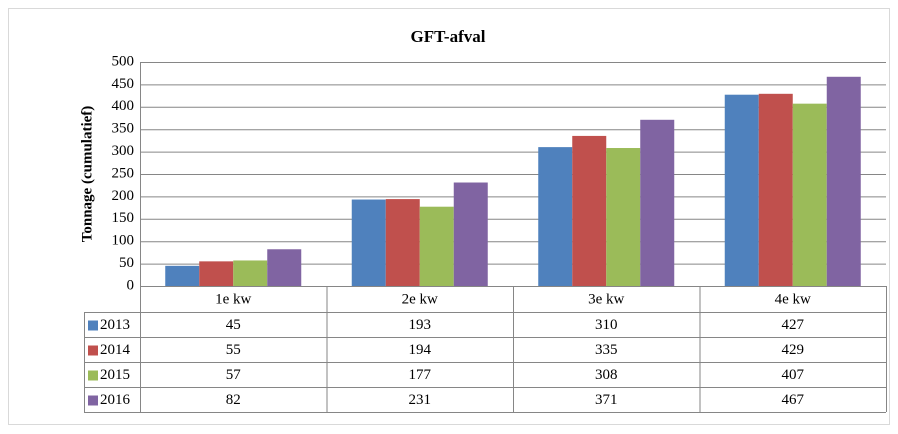  I want to click on table-value: 194, so click(420, 350).